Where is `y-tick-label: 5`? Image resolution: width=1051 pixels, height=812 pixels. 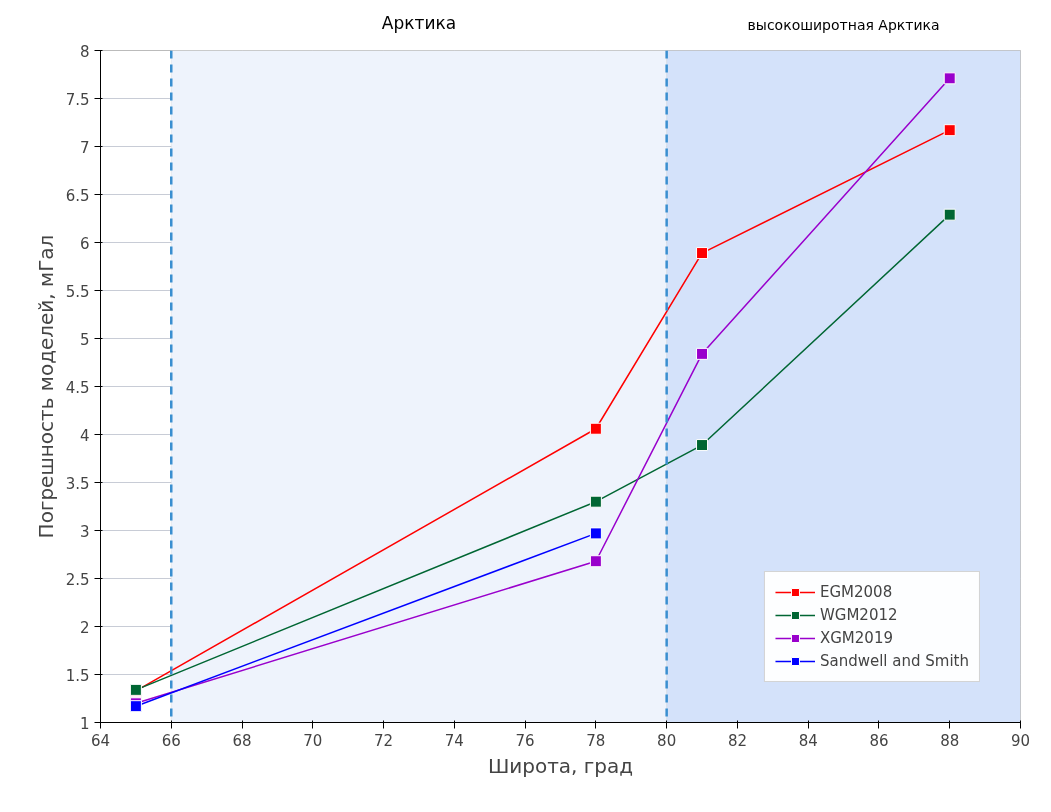
y-tick-label: 5 is located at coordinates (84, 339).